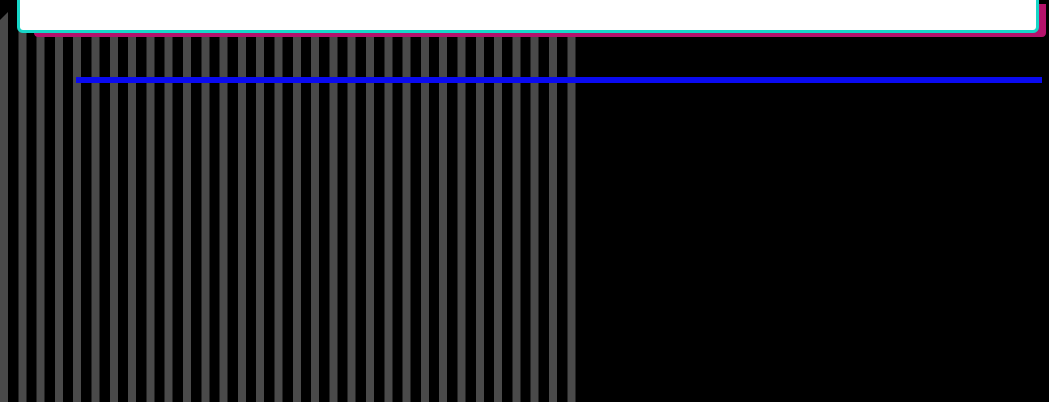 The width and height of the screenshot is (1049, 402). I want to click on blue-line, so click(559, 80).